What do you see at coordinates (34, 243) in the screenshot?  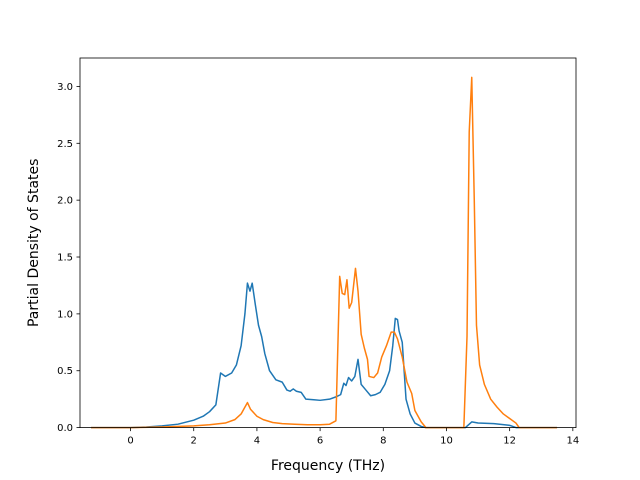 I see `y-axis-label: Partial Density of States` at bounding box center [34, 243].